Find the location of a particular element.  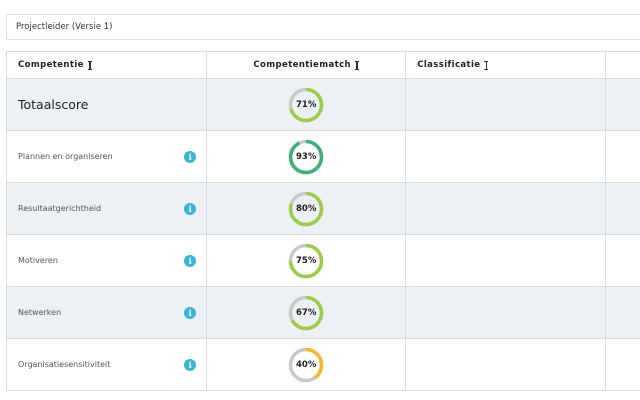

version-selector: Projectleider (Versie 1) is located at coordinates (323, 27).